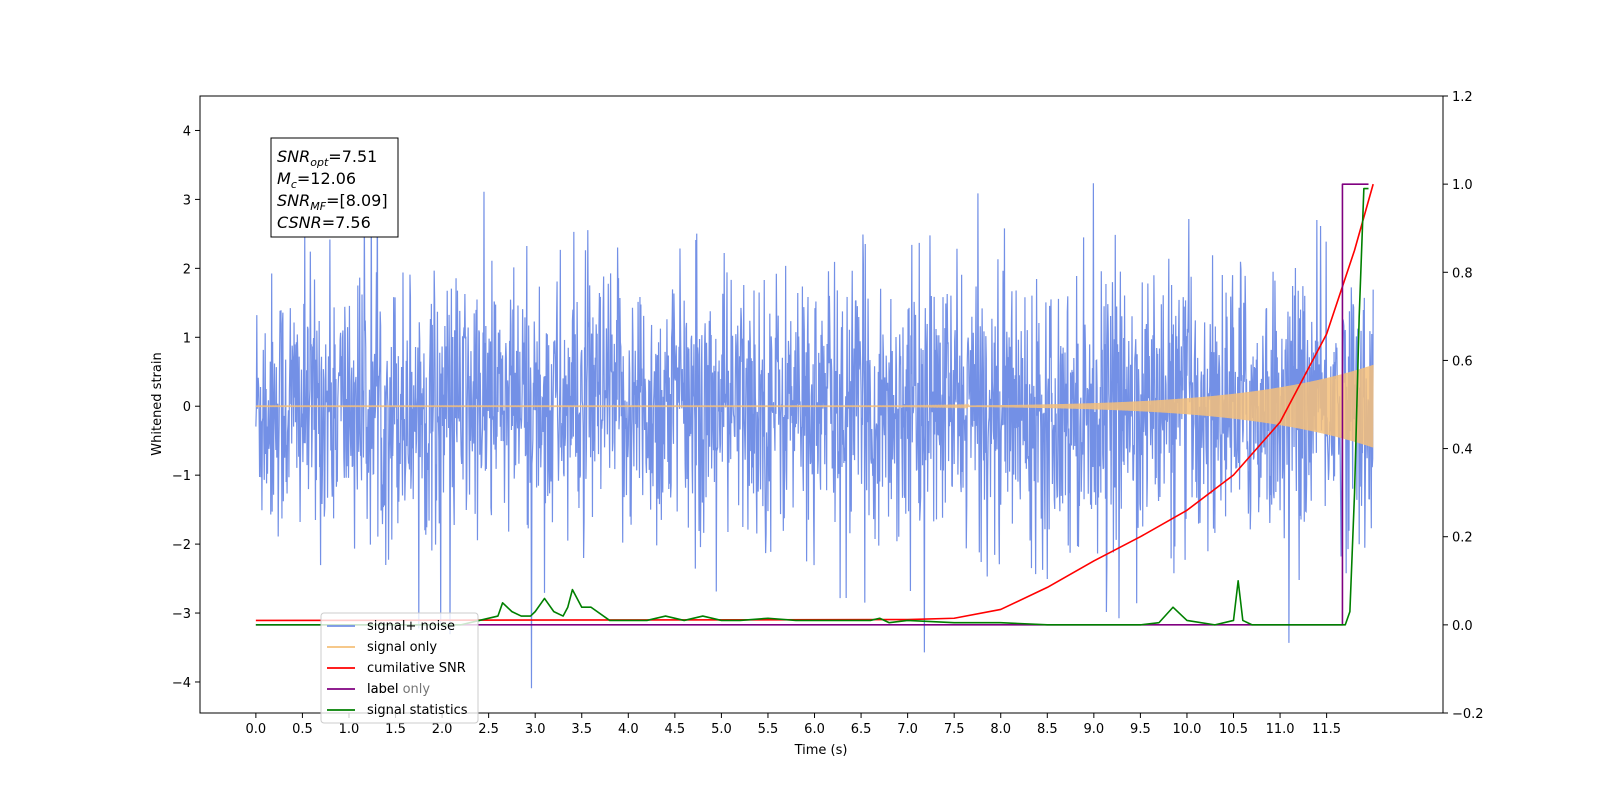 The width and height of the screenshot is (1600, 800). I want to click on y-tick-label: −2, so click(181, 545).